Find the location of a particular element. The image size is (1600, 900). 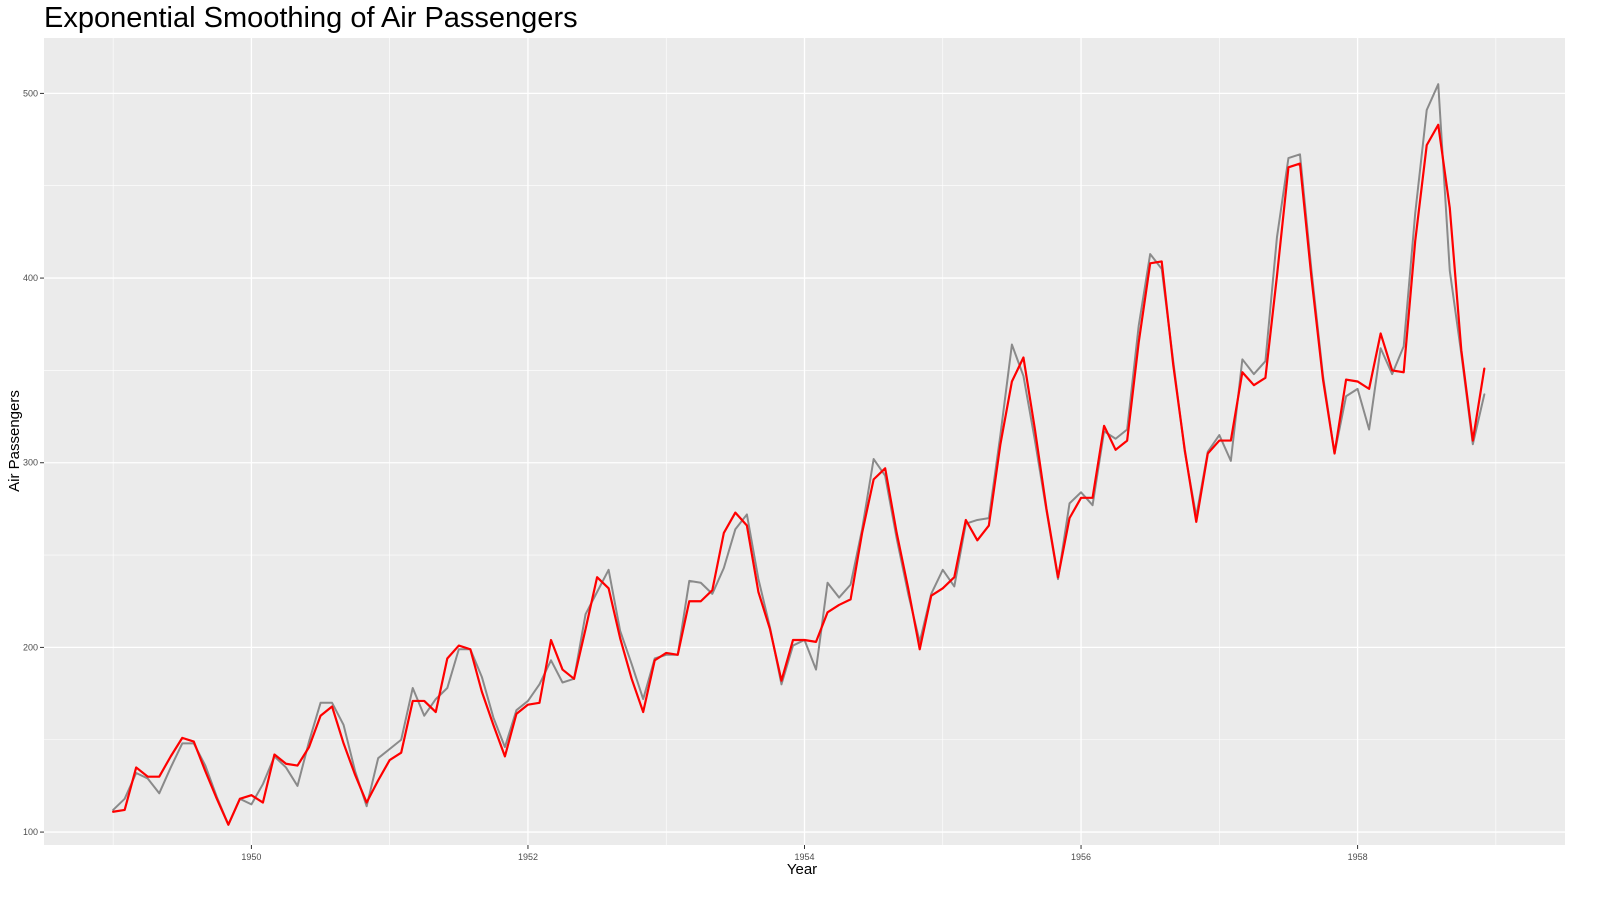

x-tick-label: 1958 is located at coordinates (1358, 857).